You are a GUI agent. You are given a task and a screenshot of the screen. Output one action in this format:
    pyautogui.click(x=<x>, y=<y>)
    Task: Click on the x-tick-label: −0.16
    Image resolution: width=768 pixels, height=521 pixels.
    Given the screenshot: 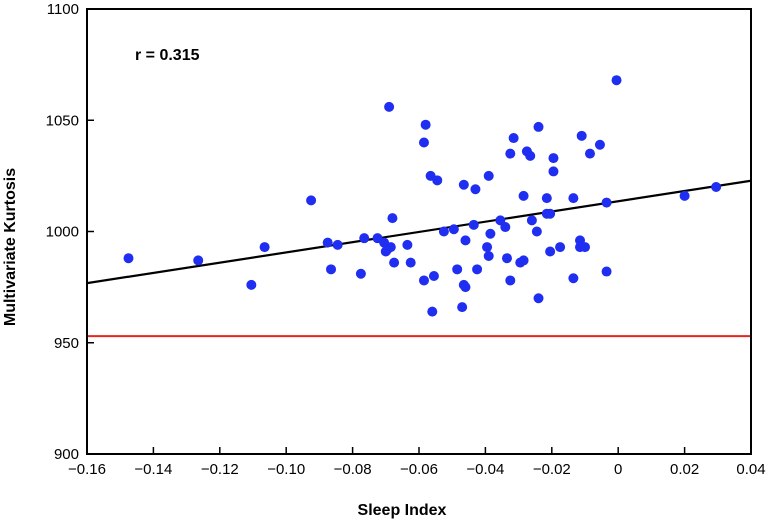 What is the action you would take?
    pyautogui.click(x=87, y=469)
    